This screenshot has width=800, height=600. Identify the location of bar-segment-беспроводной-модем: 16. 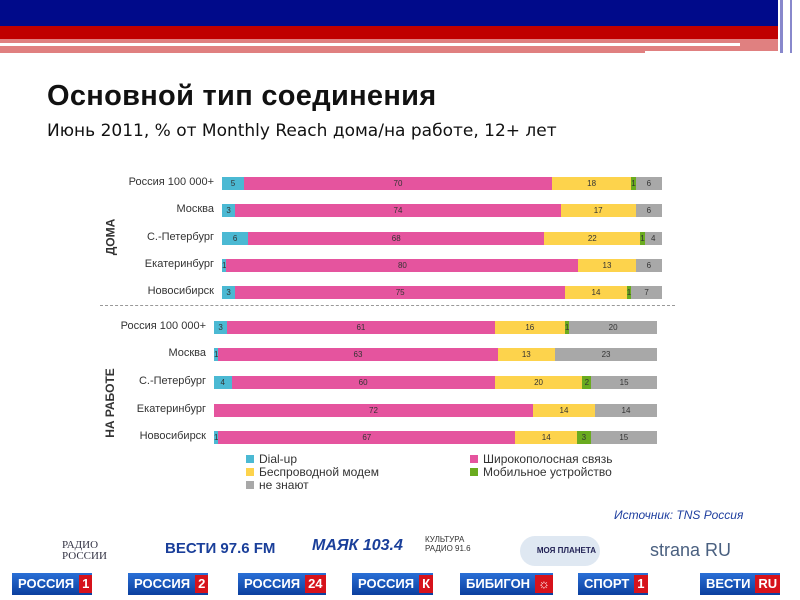
(529, 327).